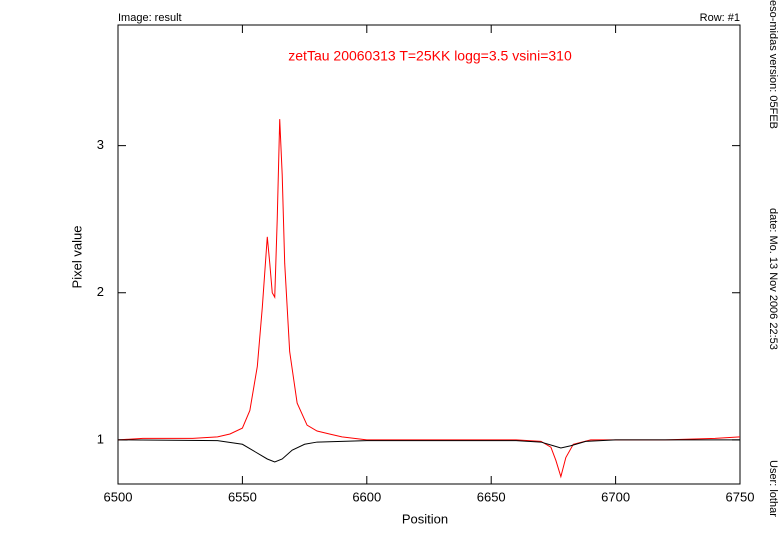  What do you see at coordinates (242, 496) in the screenshot?
I see `x-tick-label: 6550` at bounding box center [242, 496].